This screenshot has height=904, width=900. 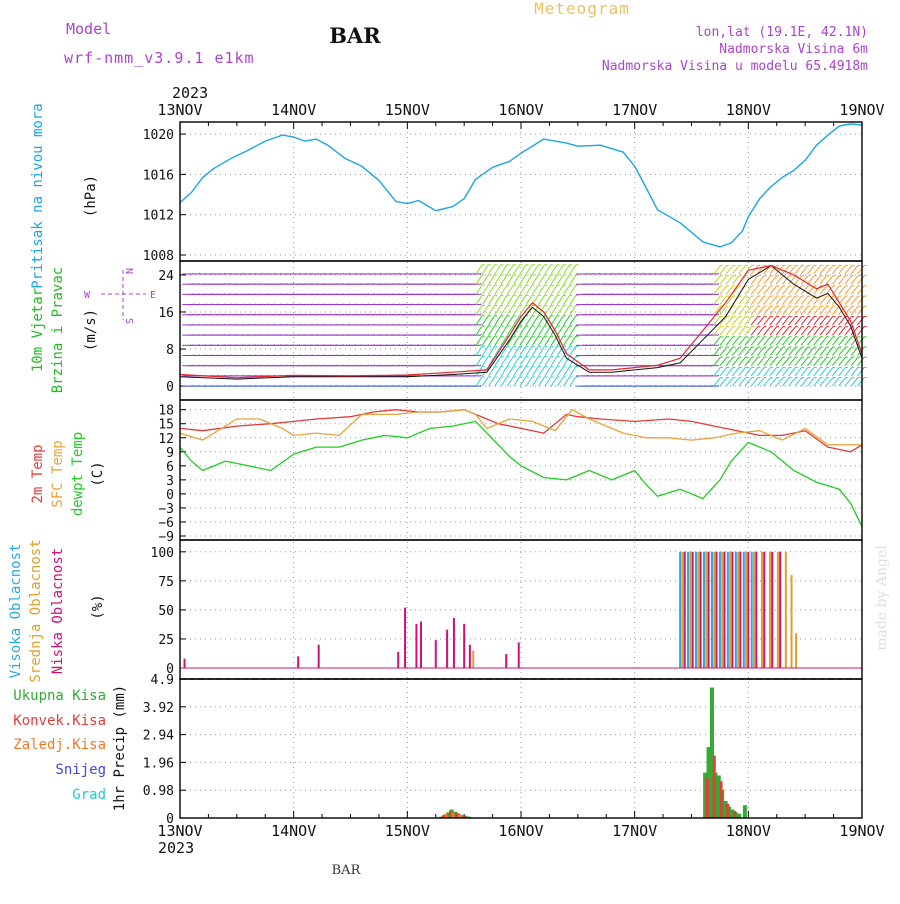 What do you see at coordinates (293, 831) in the screenshot?
I see `bottom-tick-label: 14NOV` at bounding box center [293, 831].